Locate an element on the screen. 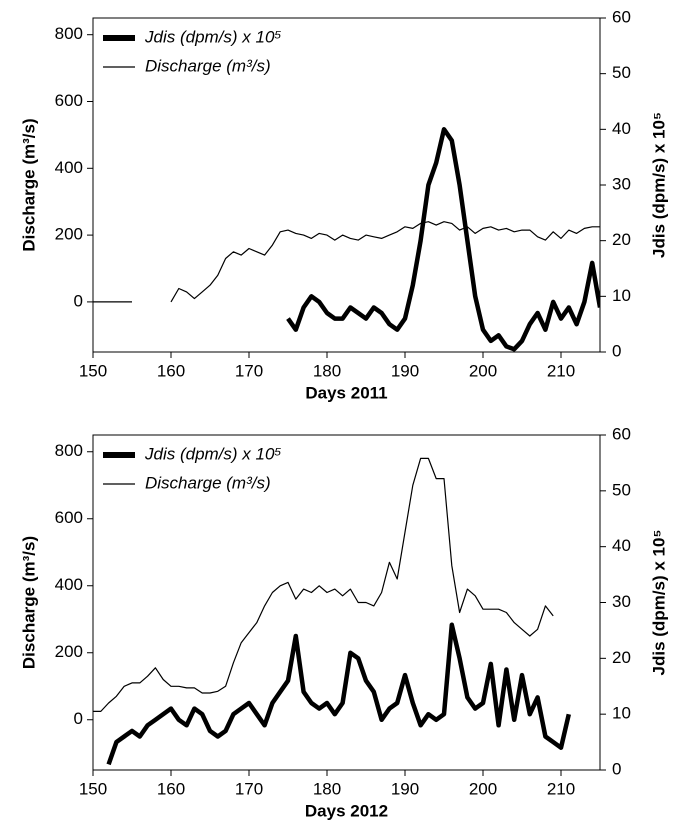  x-axis-label: Days 2012 is located at coordinates (346, 810).